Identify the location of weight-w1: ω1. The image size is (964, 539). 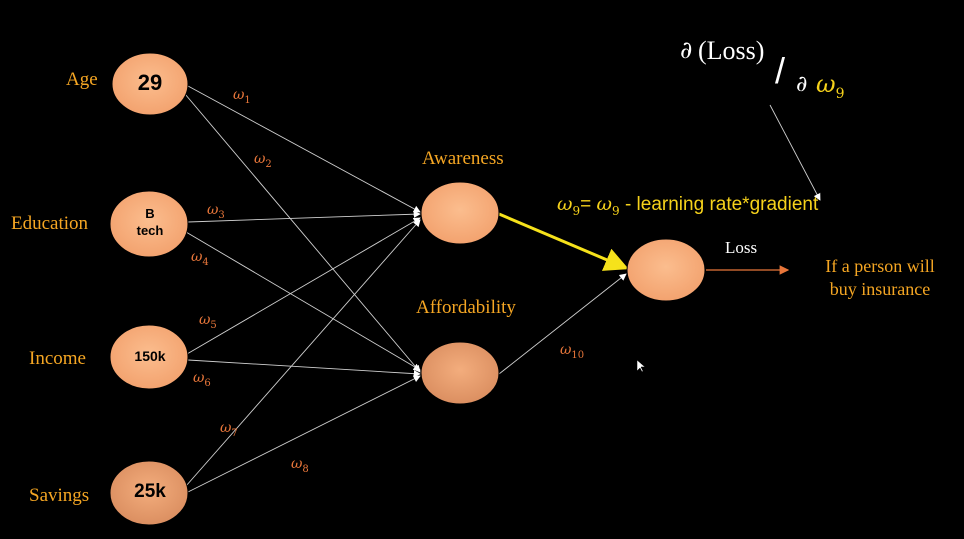
(242, 96).